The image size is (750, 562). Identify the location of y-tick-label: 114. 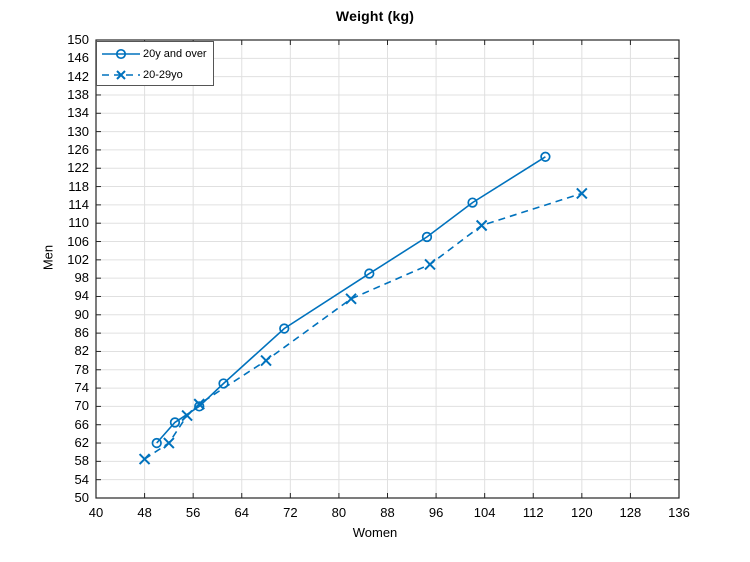
(78, 204).